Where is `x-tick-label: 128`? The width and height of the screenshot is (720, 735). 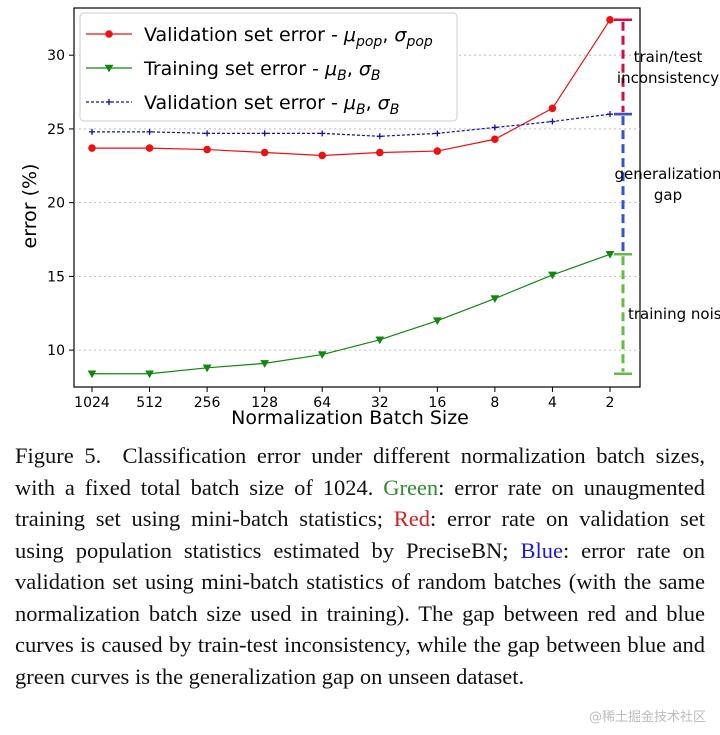 x-tick-label: 128 is located at coordinates (264, 403).